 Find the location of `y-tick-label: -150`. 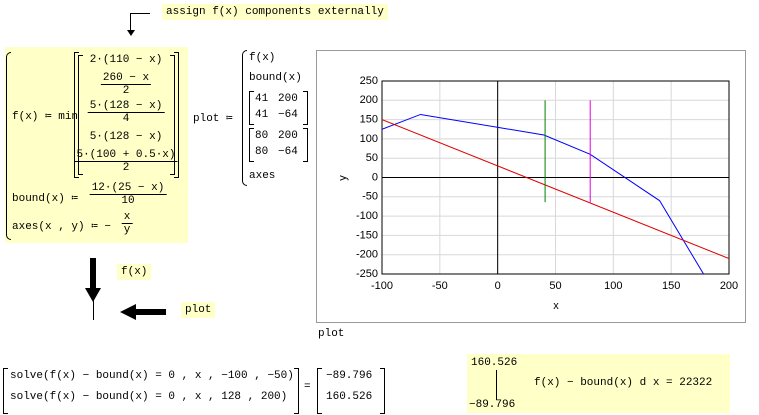

y-tick-label: -150 is located at coordinates (367, 235).